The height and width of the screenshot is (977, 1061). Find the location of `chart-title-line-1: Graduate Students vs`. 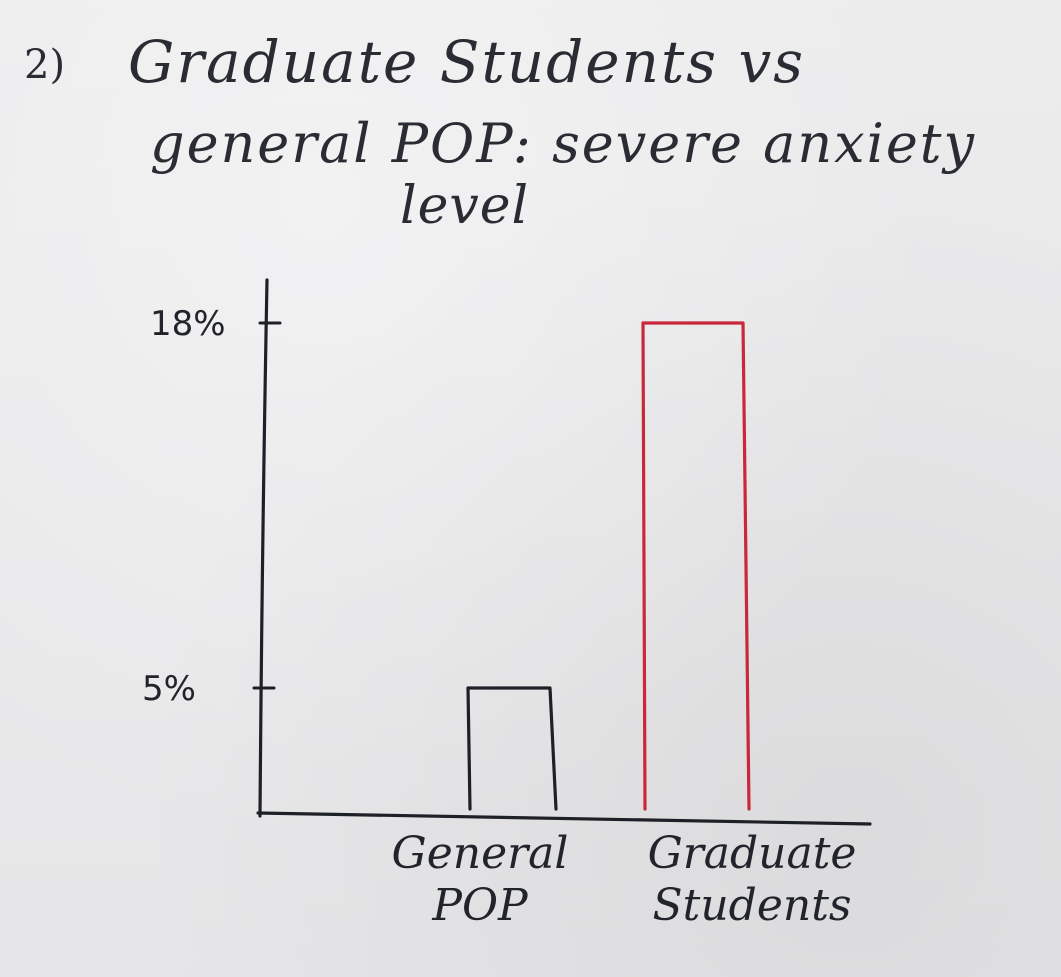

chart-title-line-1: Graduate Students vs is located at coordinates (467, 62).